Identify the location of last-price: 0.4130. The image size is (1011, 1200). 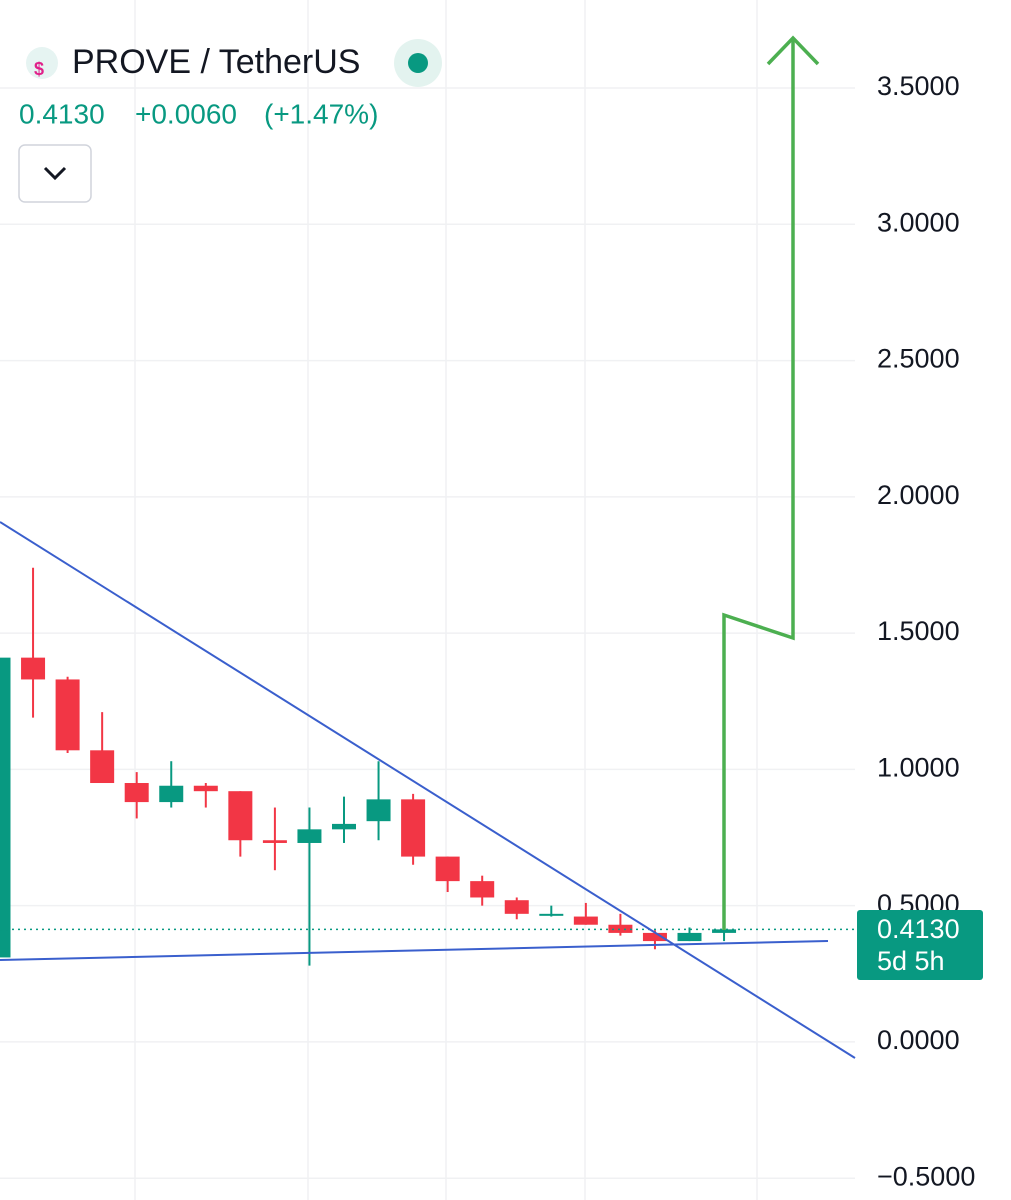
(62, 113).